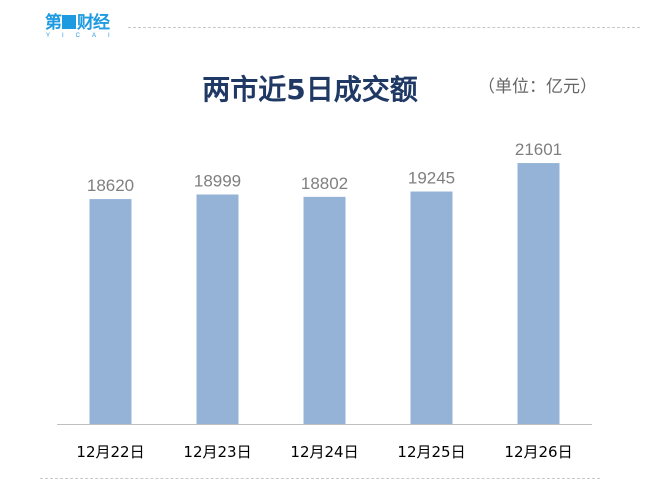 This screenshot has width=666, height=499. What do you see at coordinates (537, 87) in the screenshot?
I see `unit-label: （单位：亿元）` at bounding box center [537, 87].